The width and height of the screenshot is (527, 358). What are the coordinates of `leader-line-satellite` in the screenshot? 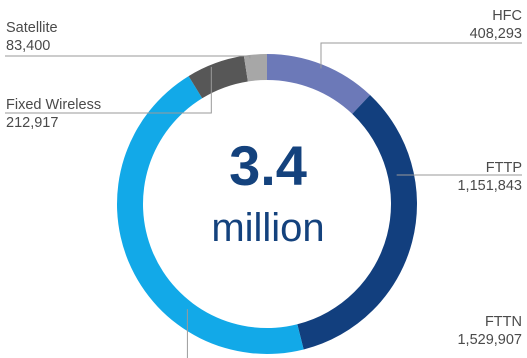 It's located at (128, 57).